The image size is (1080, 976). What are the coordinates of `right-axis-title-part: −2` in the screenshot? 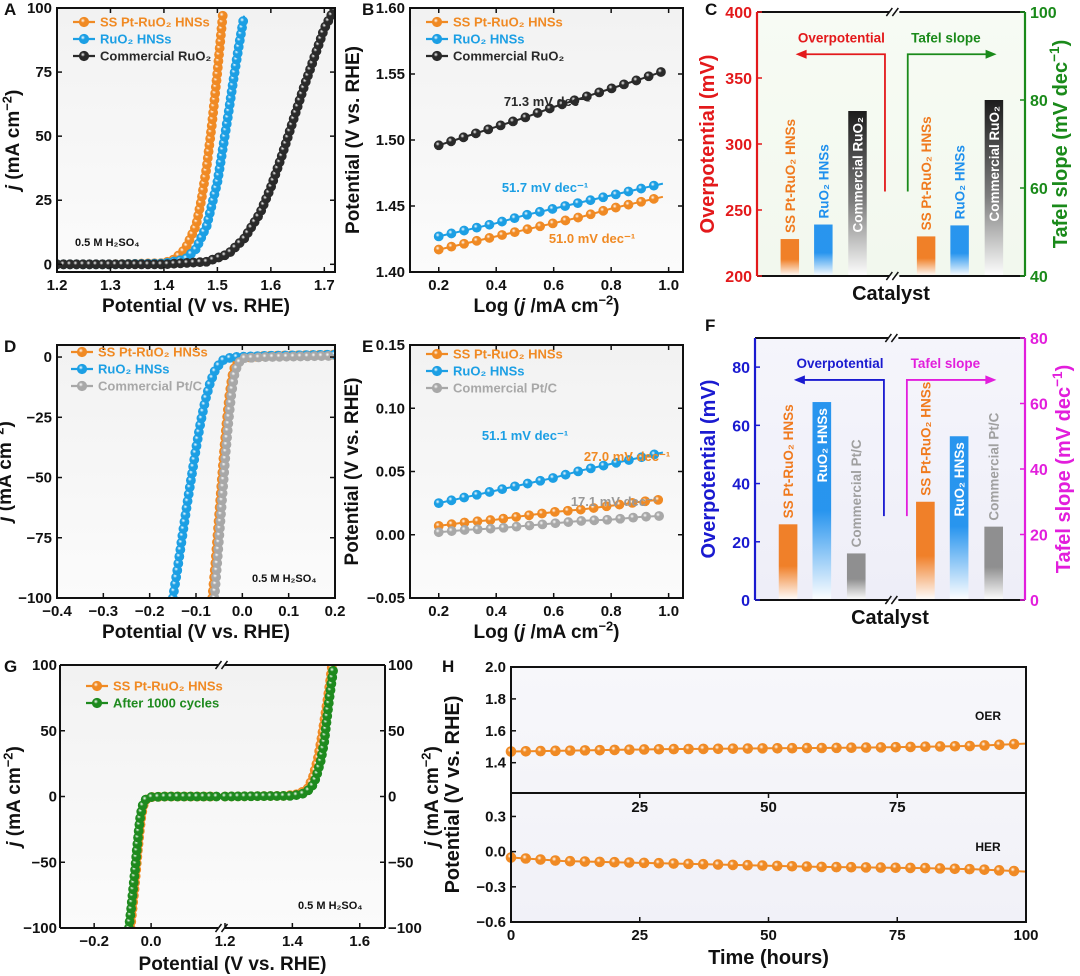 It's located at (425, 760).